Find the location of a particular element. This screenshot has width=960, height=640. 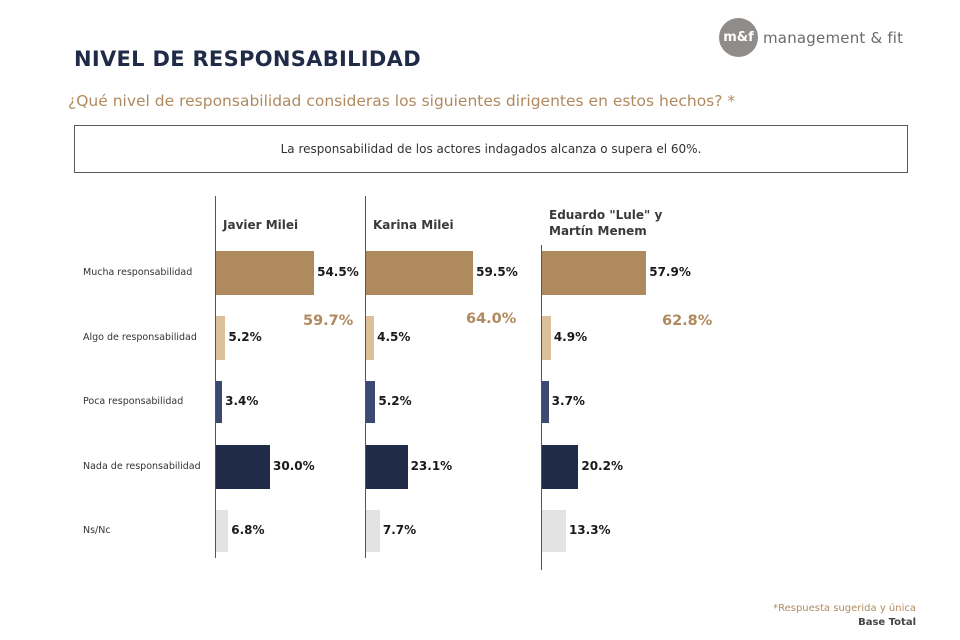

panel-title: Eduardo "Lule" y Martín Menem is located at coordinates (606, 223).